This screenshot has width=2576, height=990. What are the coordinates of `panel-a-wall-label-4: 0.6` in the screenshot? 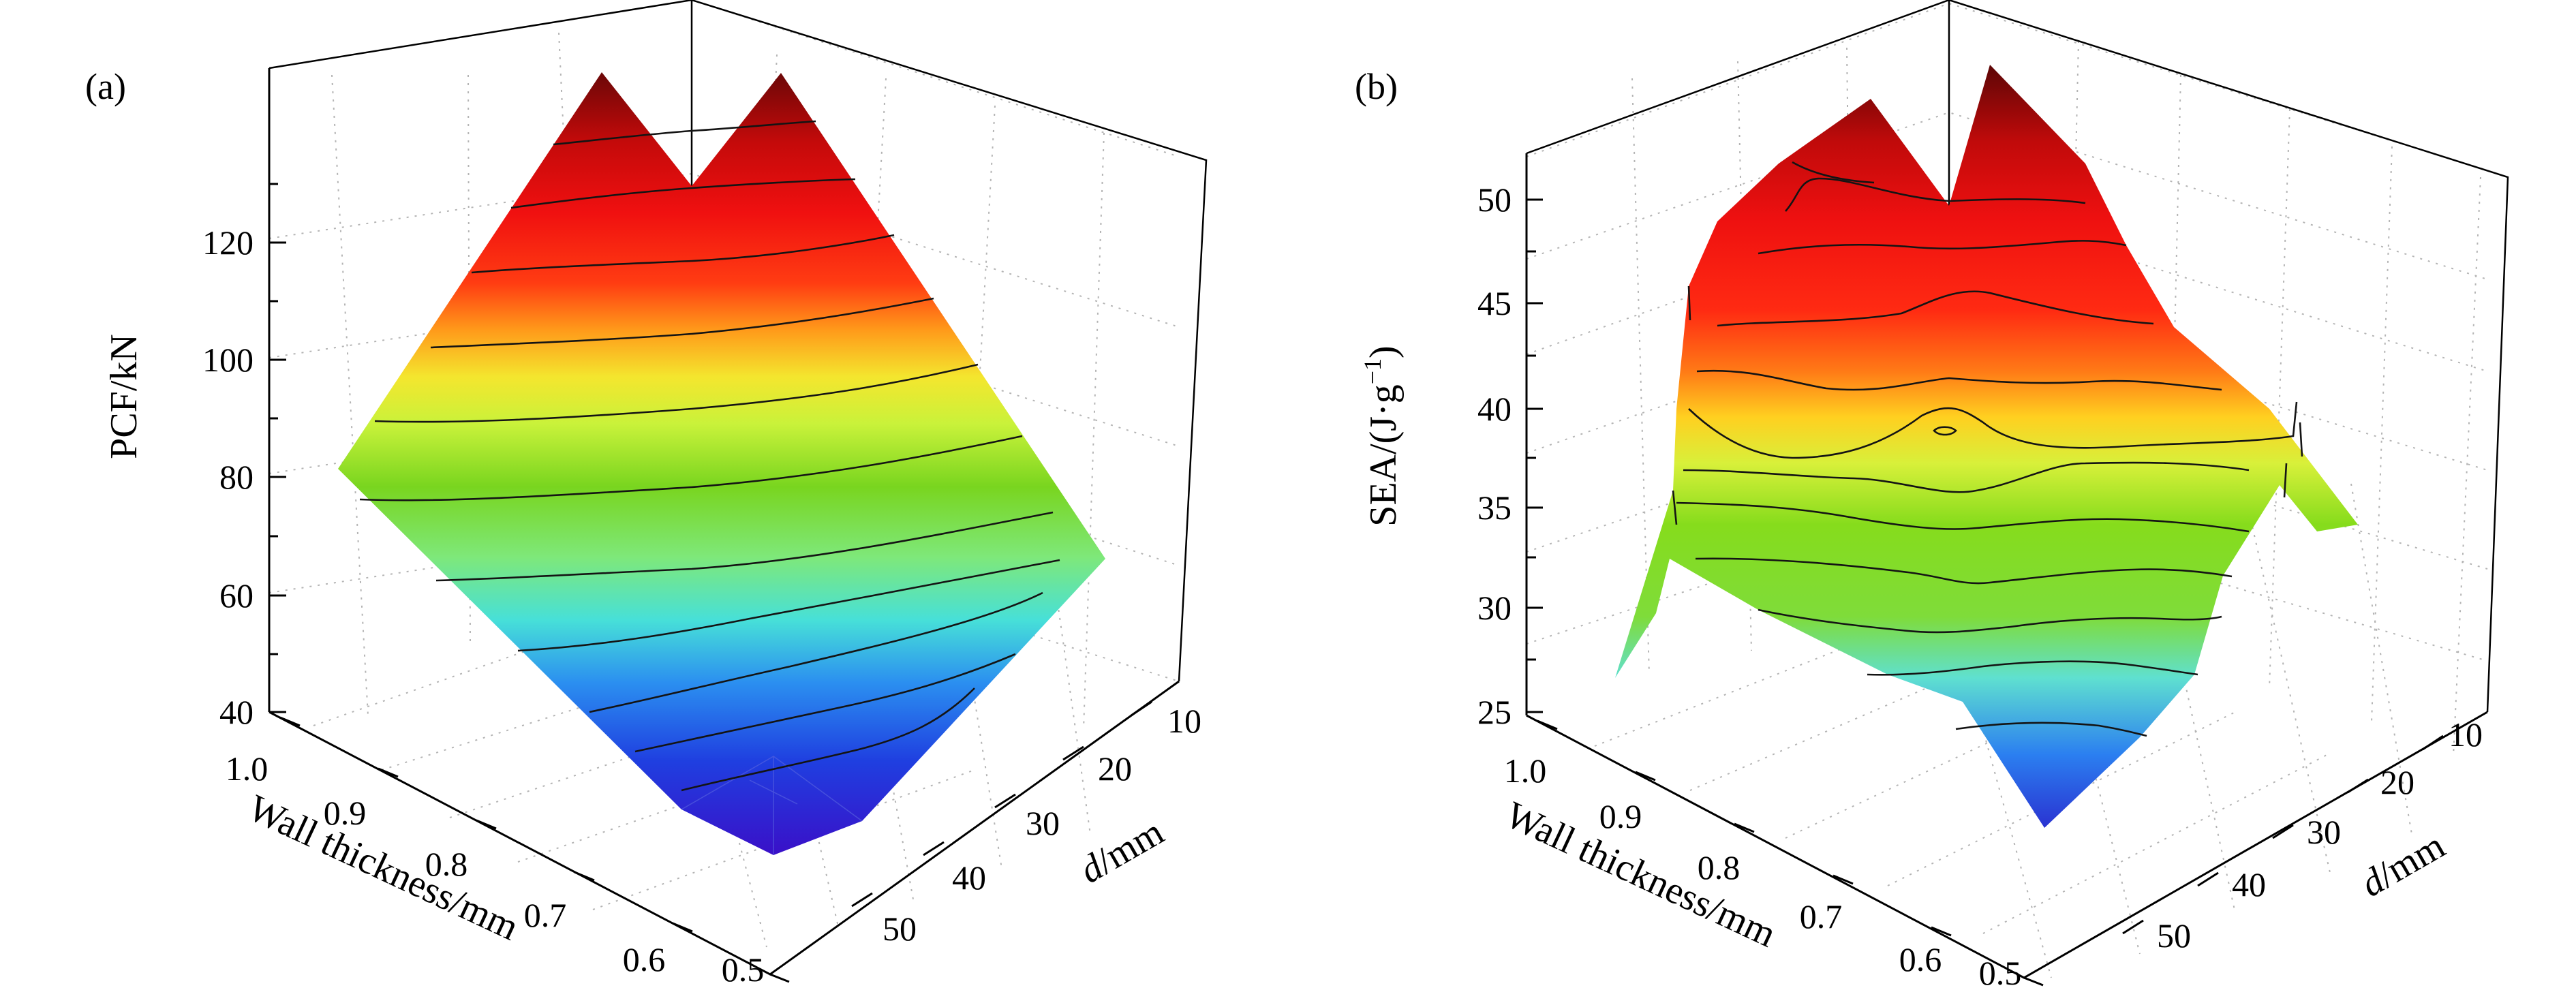 It's located at (644, 959).